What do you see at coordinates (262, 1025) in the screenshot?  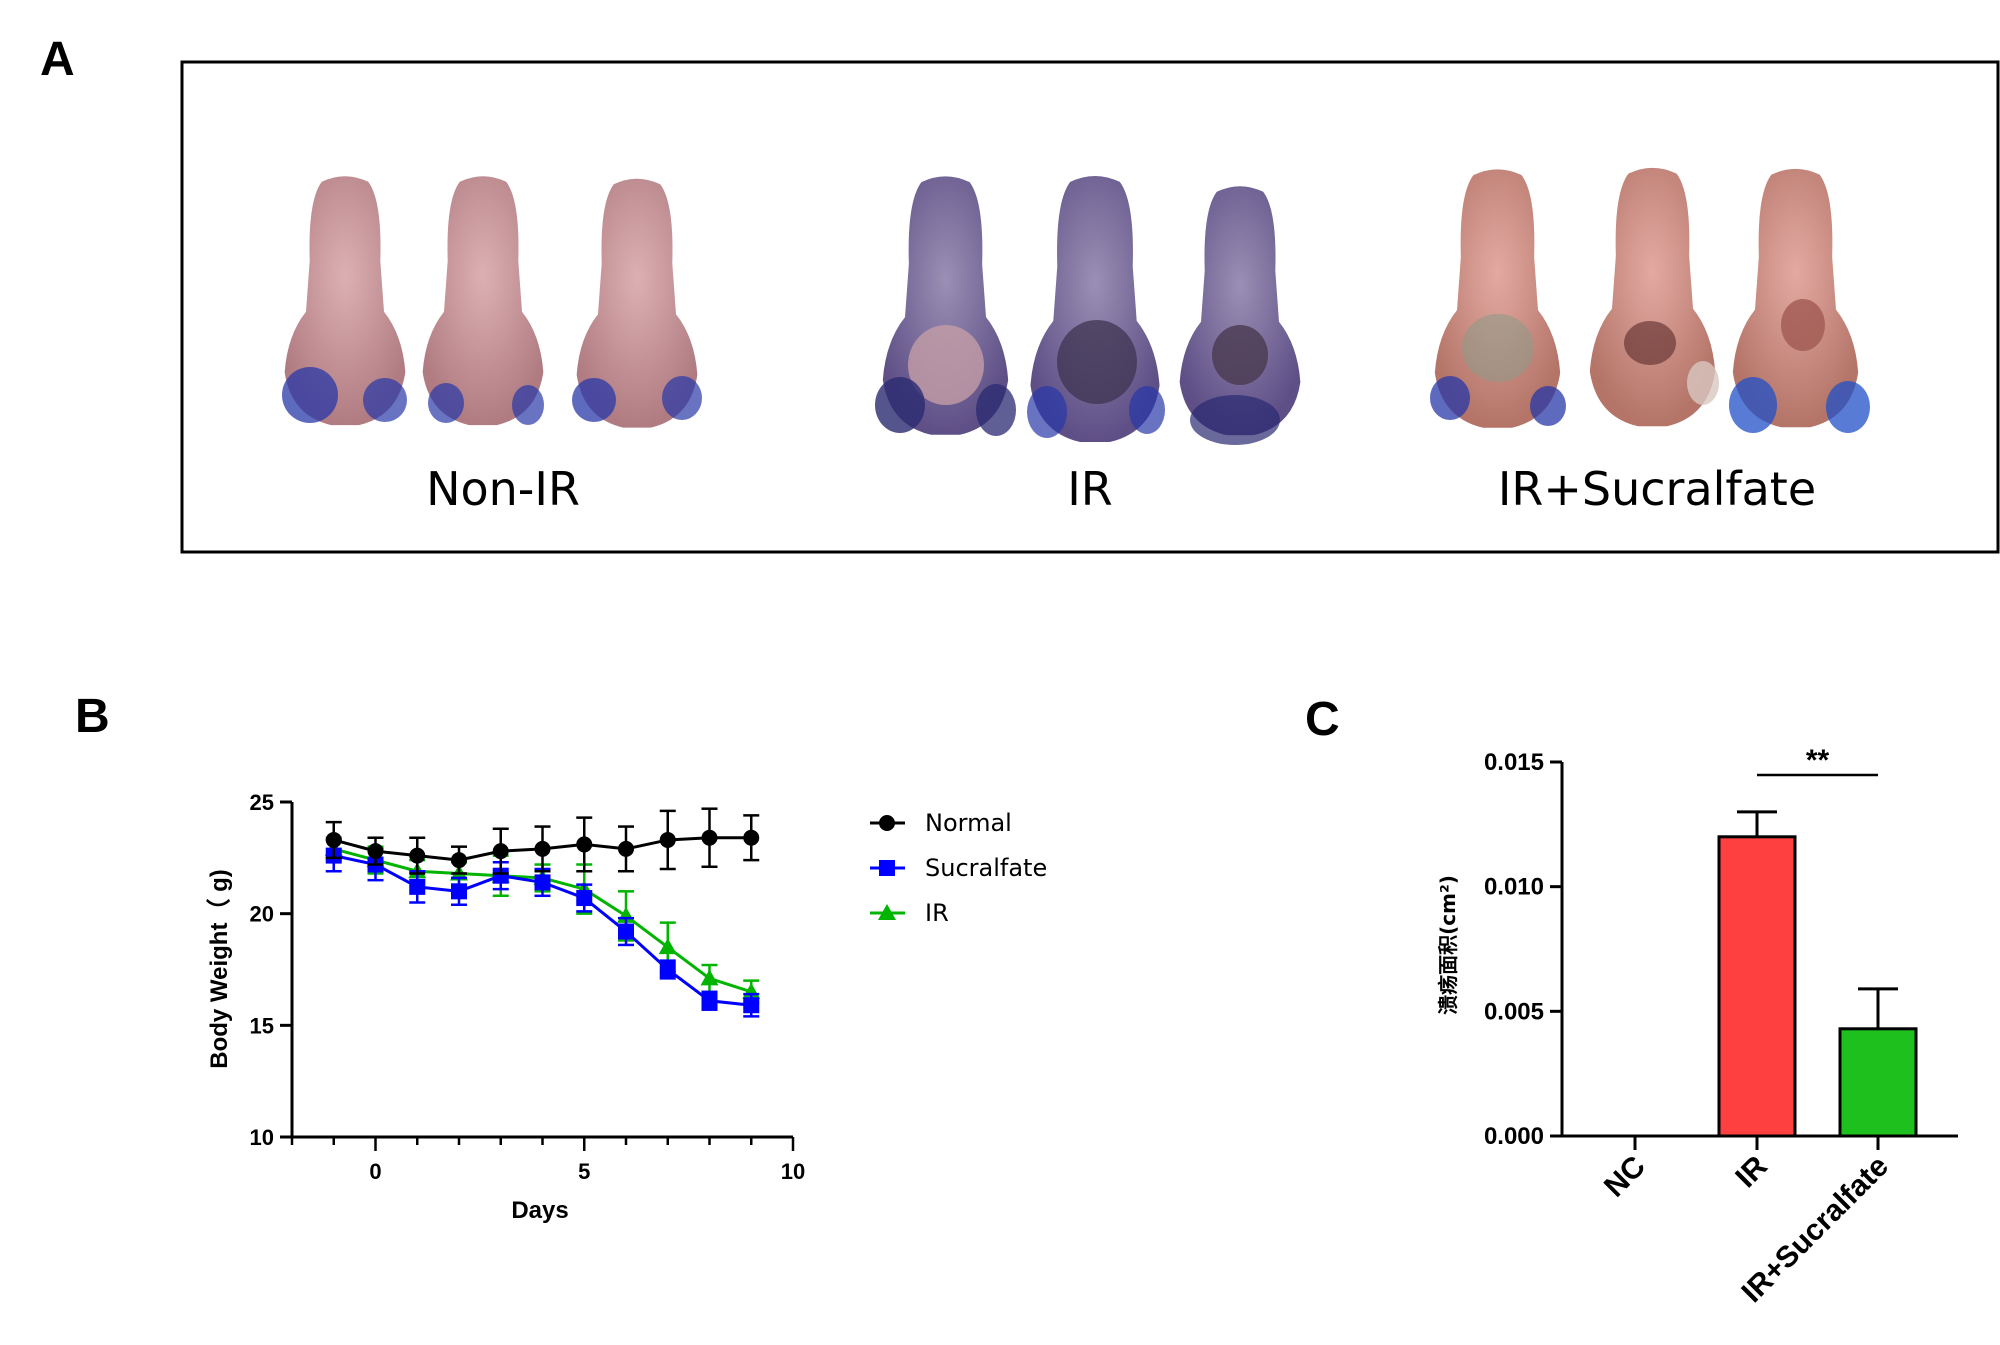 I see `y-tick-label: 15` at bounding box center [262, 1025].